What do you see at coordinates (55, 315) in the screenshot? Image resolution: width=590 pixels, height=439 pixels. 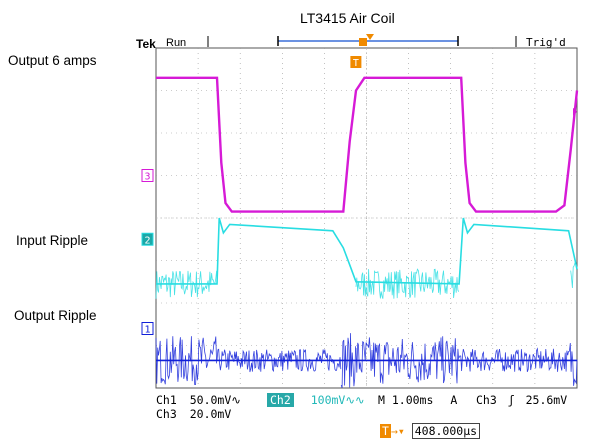 I see `label-output-ripple: Output Ripple` at bounding box center [55, 315].